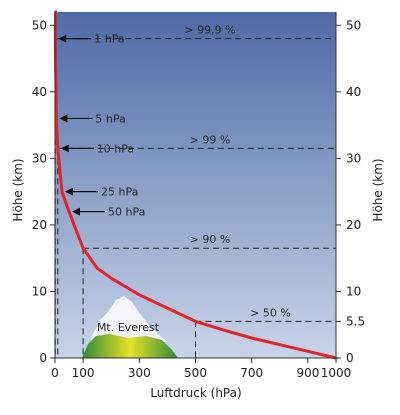 The image size is (400, 415). I want to click on x-tick-label-2: 300, so click(139, 373).